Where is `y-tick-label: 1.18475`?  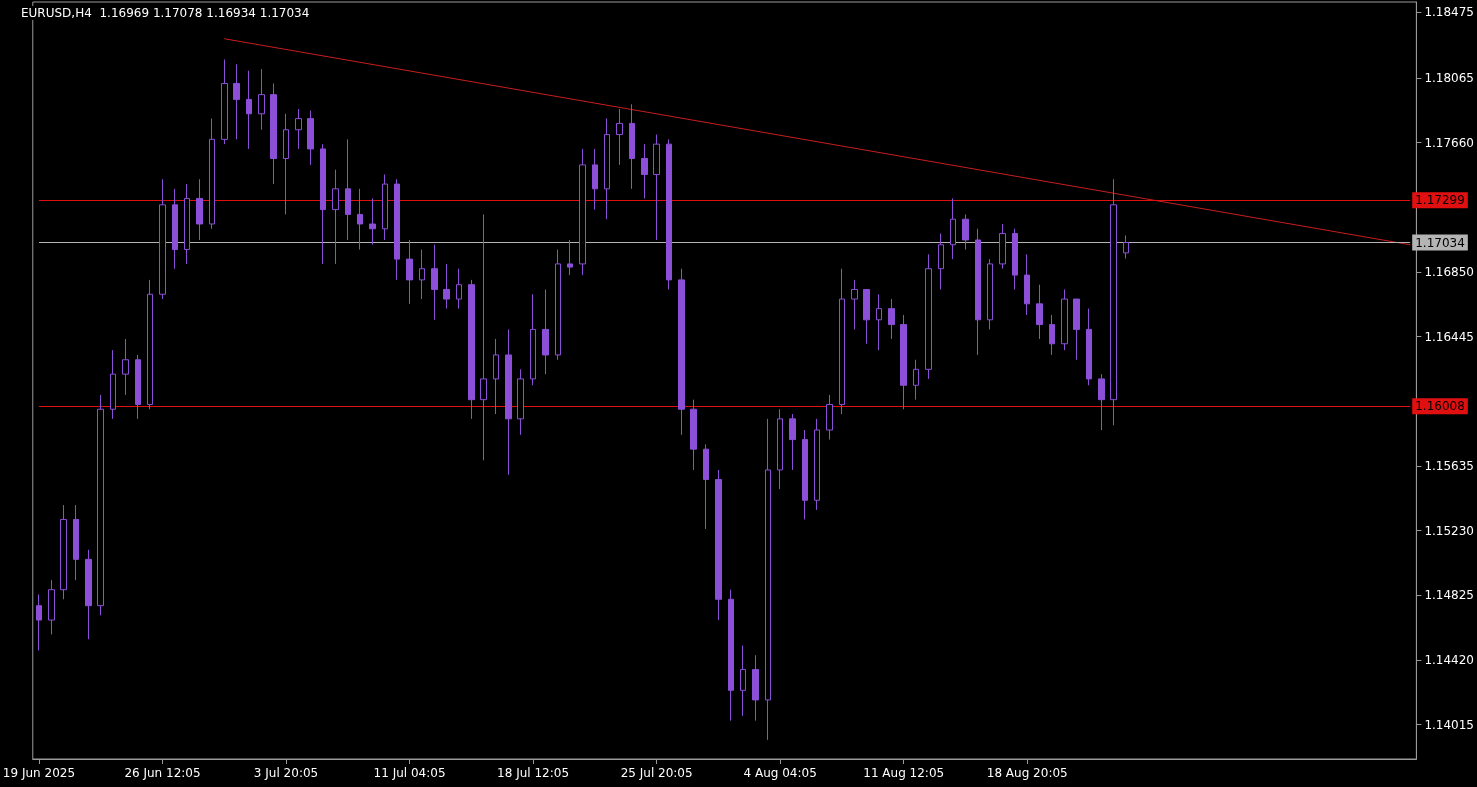
y-tick-label: 1.18475 is located at coordinates (1449, 12).